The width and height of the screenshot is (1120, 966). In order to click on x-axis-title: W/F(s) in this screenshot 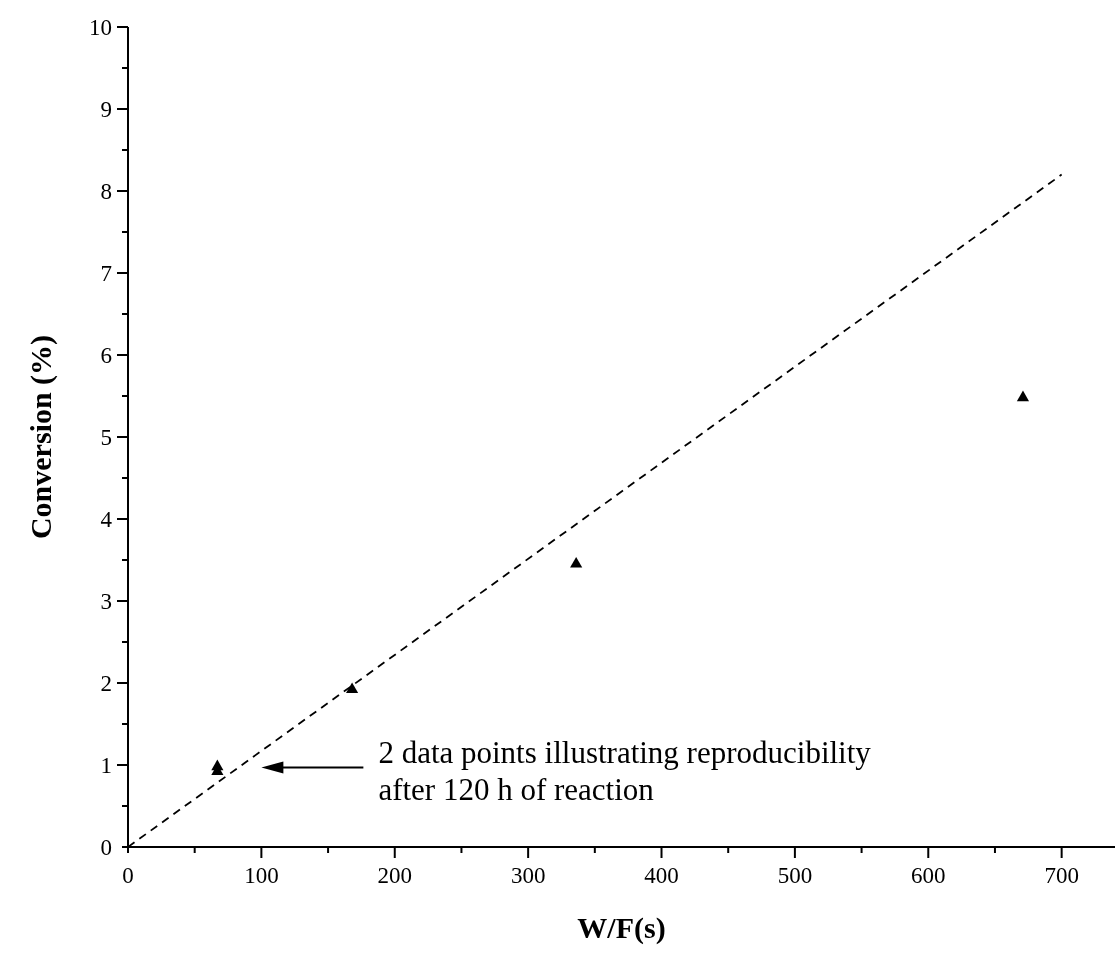, I will do `click(621, 928)`.